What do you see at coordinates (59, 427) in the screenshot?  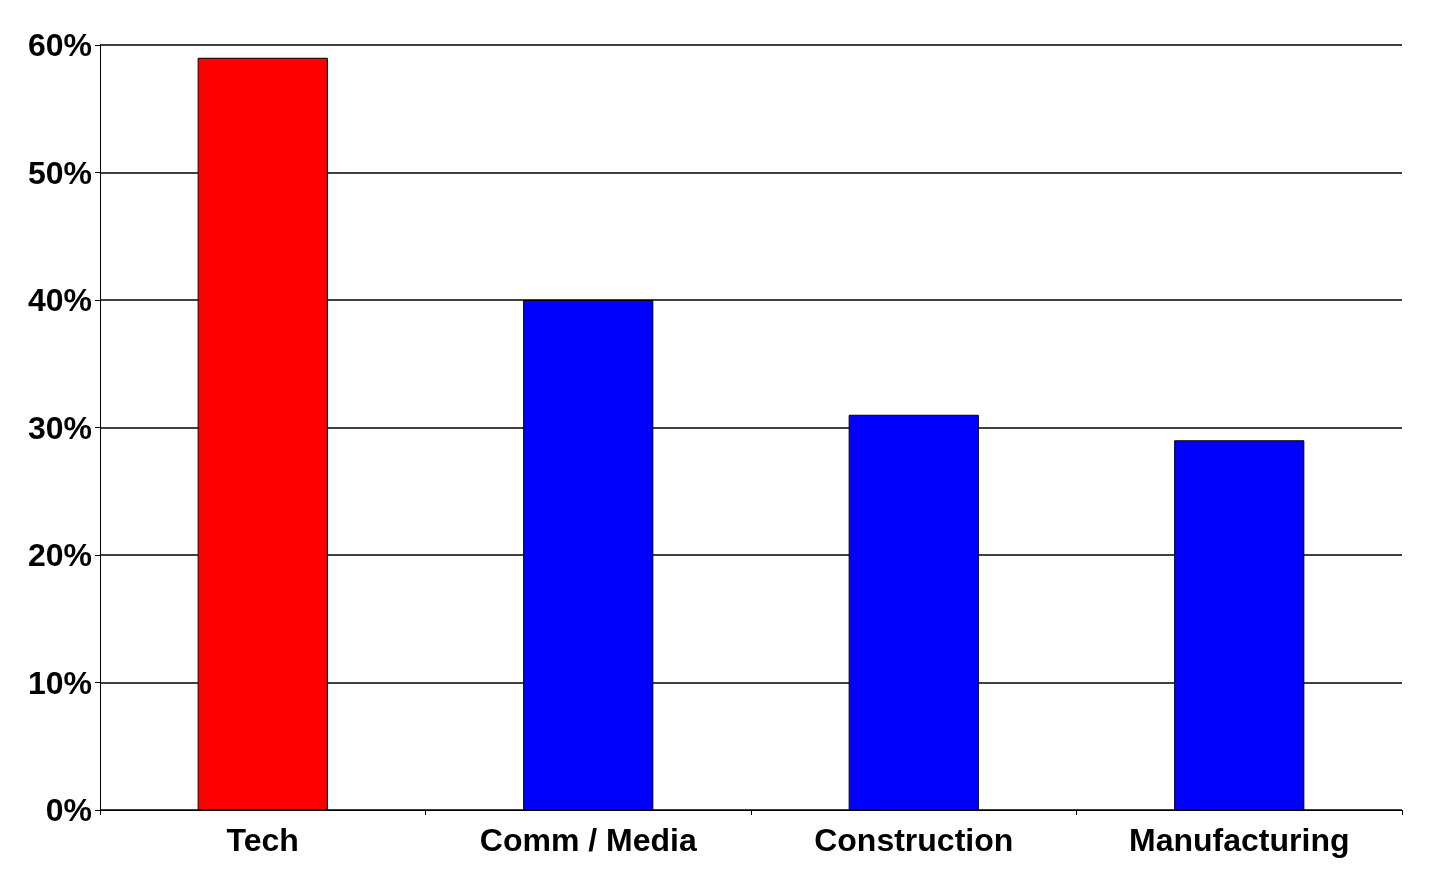 I see `y-tick-label: 30%` at bounding box center [59, 427].